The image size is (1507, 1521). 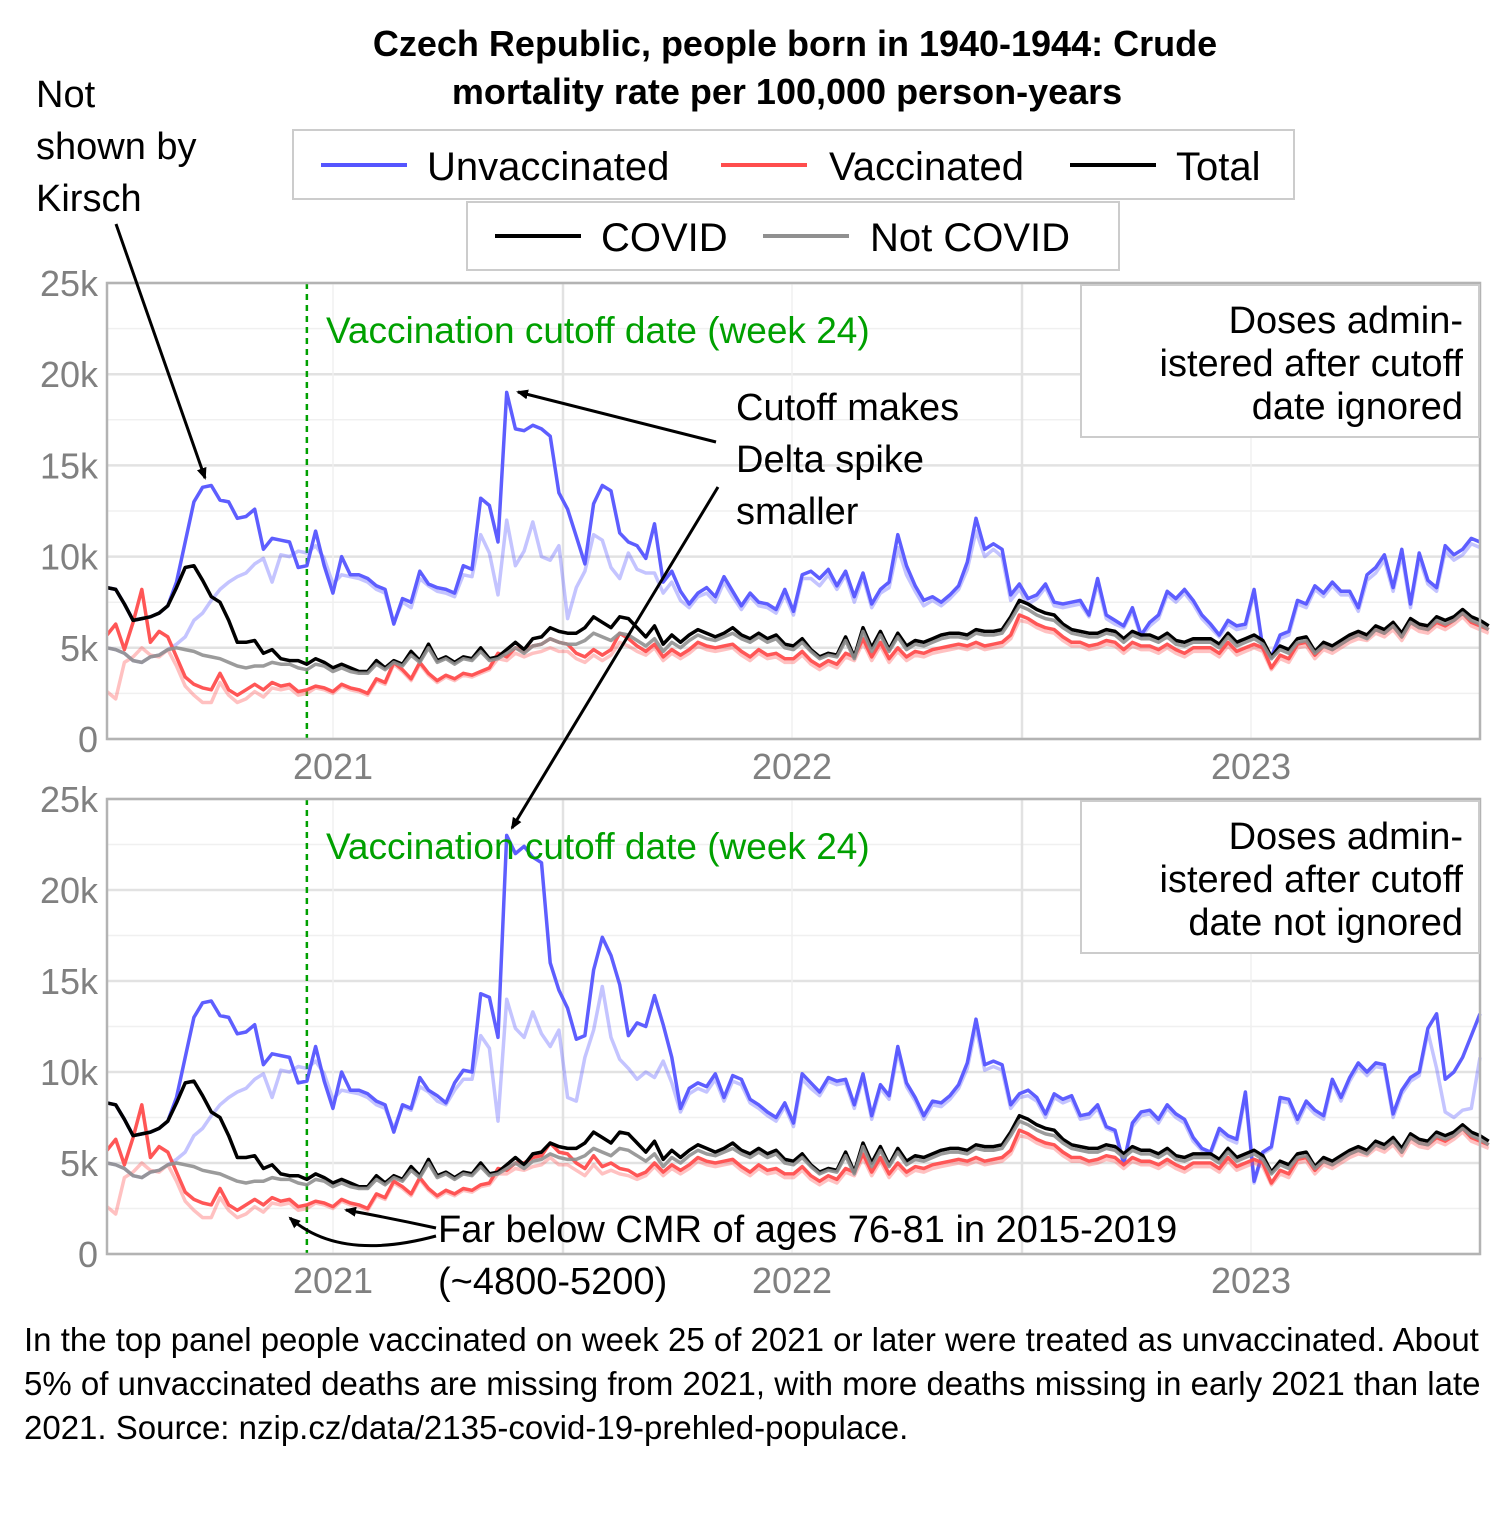 I want to click on annotation-kirsch-line-1: Not, so click(x=66, y=95).